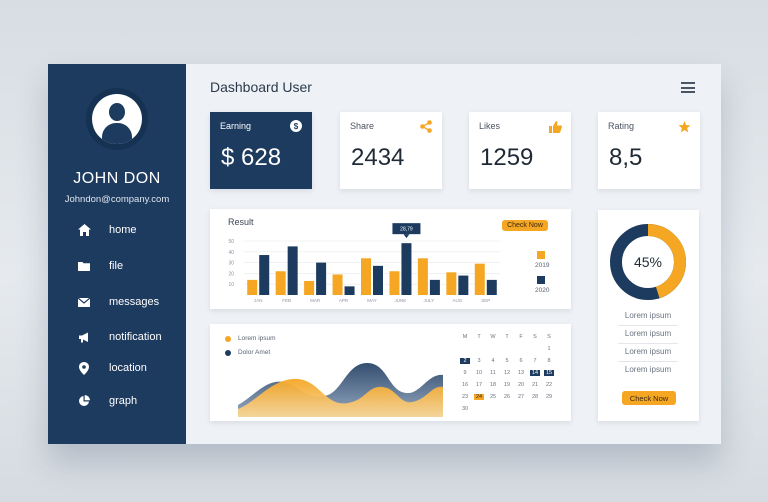 The width and height of the screenshot is (768, 502). Describe the element at coordinates (401, 300) in the screenshot. I see `x-tick-label: JUNE` at that location.